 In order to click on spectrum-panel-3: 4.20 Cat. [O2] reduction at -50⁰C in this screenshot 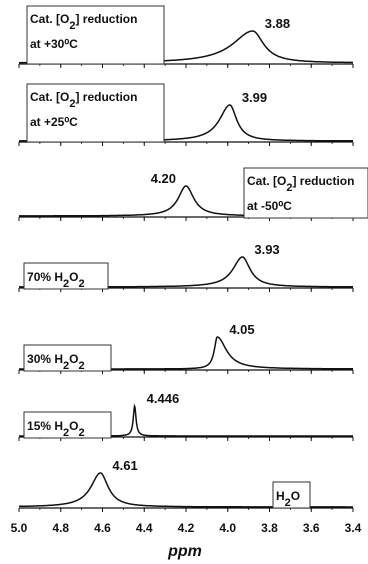, I will do `click(193, 194)`.